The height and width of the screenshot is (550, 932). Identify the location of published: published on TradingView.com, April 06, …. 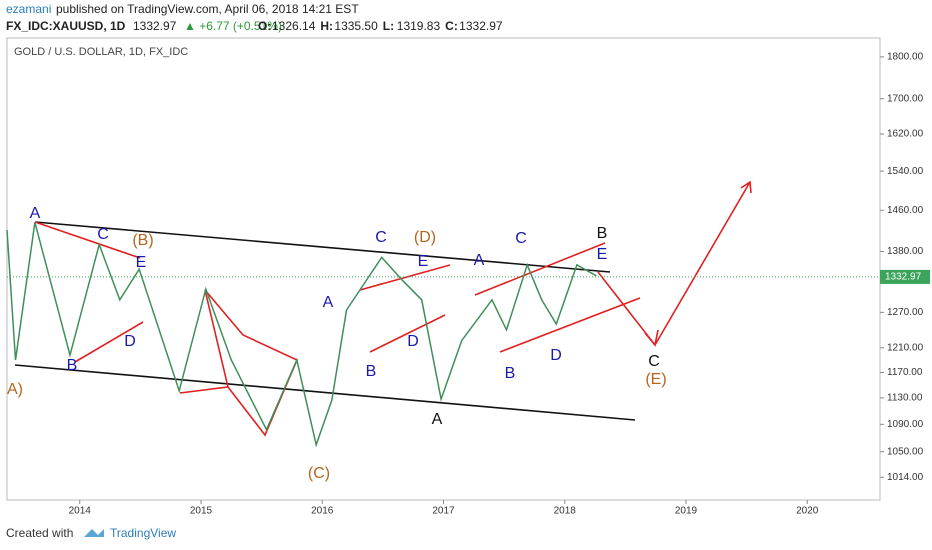
(207, 9).